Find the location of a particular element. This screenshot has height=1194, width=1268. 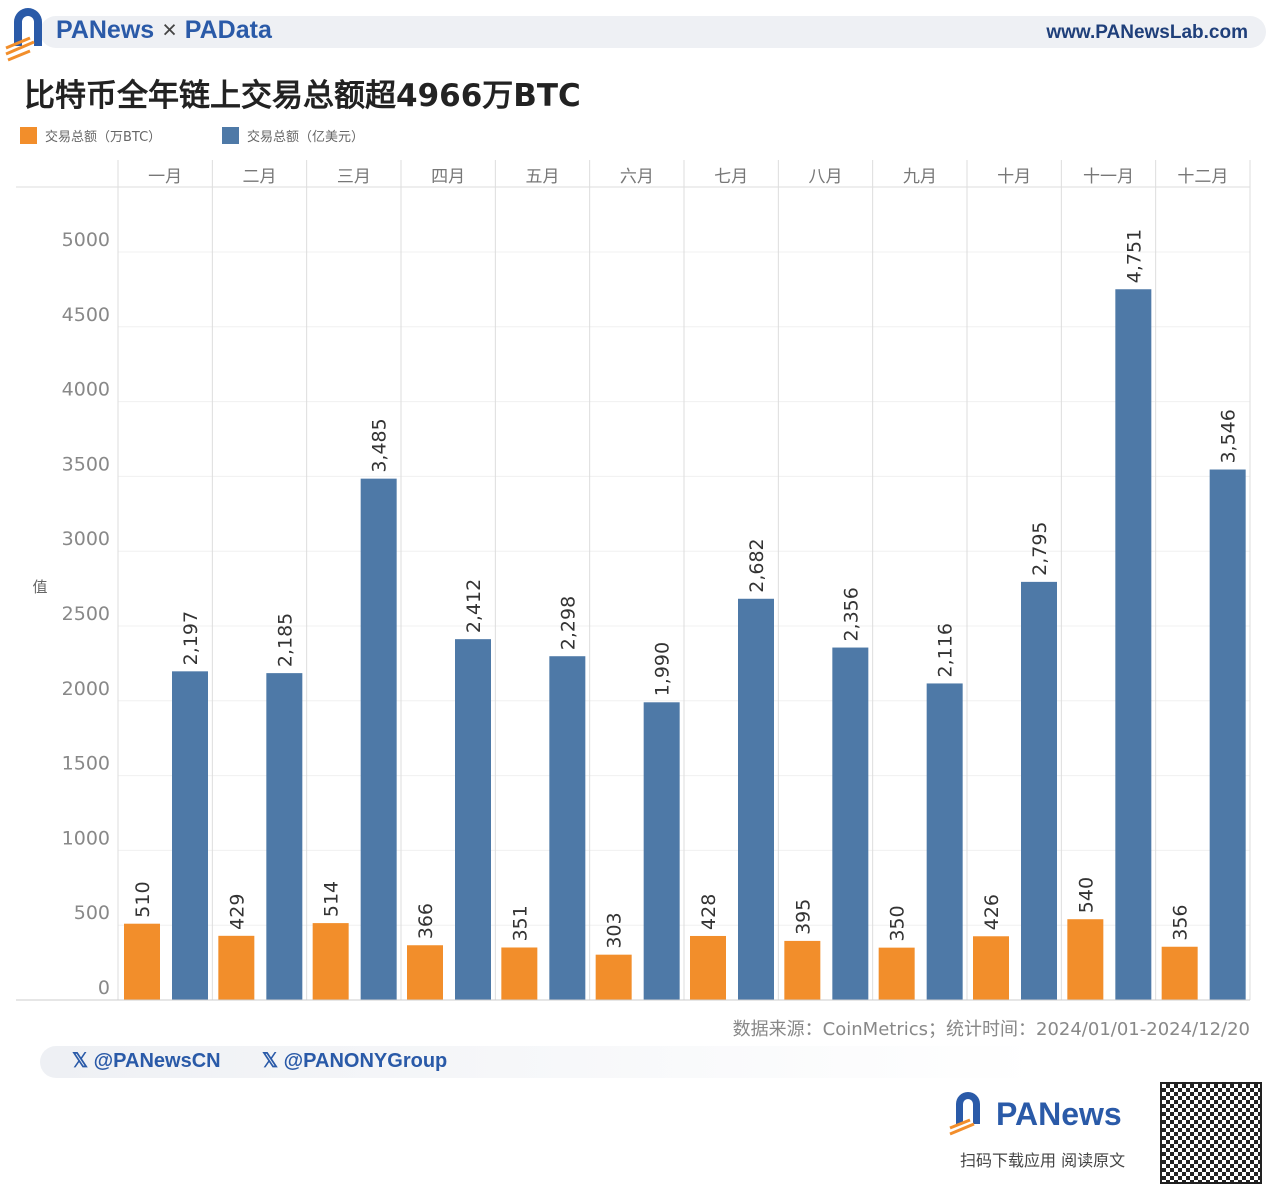

data-label: 2,298 is located at coordinates (568, 623).